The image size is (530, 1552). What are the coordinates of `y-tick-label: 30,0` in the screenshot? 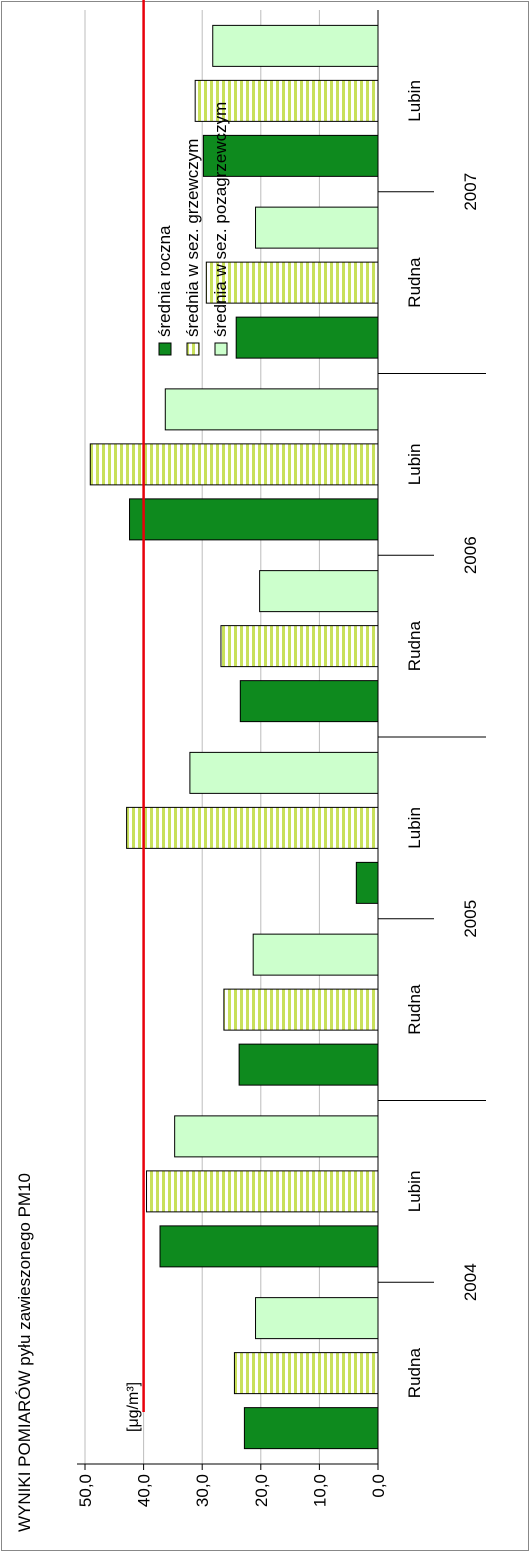 It's located at (202, 1490).